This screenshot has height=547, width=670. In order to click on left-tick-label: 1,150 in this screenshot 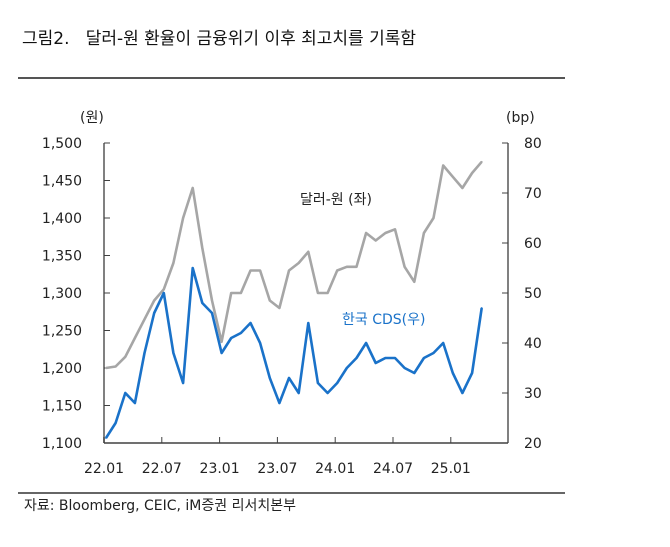, I will do `click(62, 407)`.